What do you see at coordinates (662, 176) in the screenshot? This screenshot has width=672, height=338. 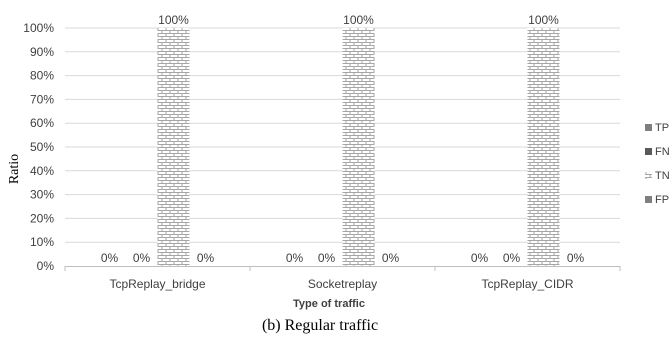 I see `legend-label: TN` at bounding box center [662, 176].